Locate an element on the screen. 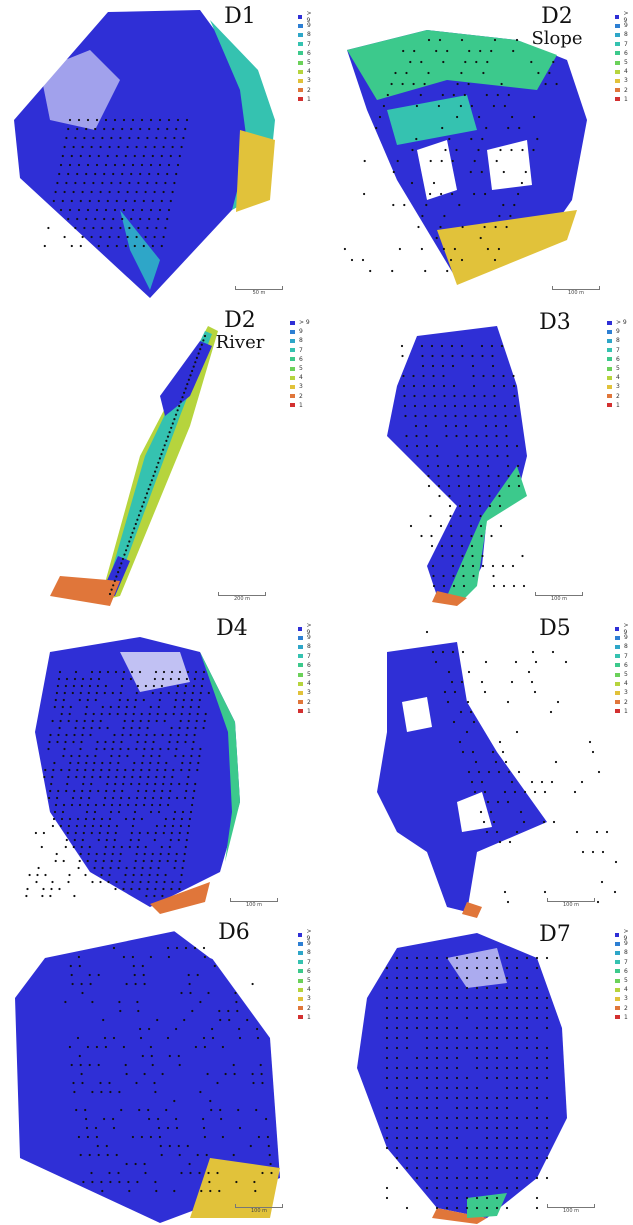 The width and height of the screenshot is (633, 1225). legend-entry: 2 is located at coordinates (307, 702).